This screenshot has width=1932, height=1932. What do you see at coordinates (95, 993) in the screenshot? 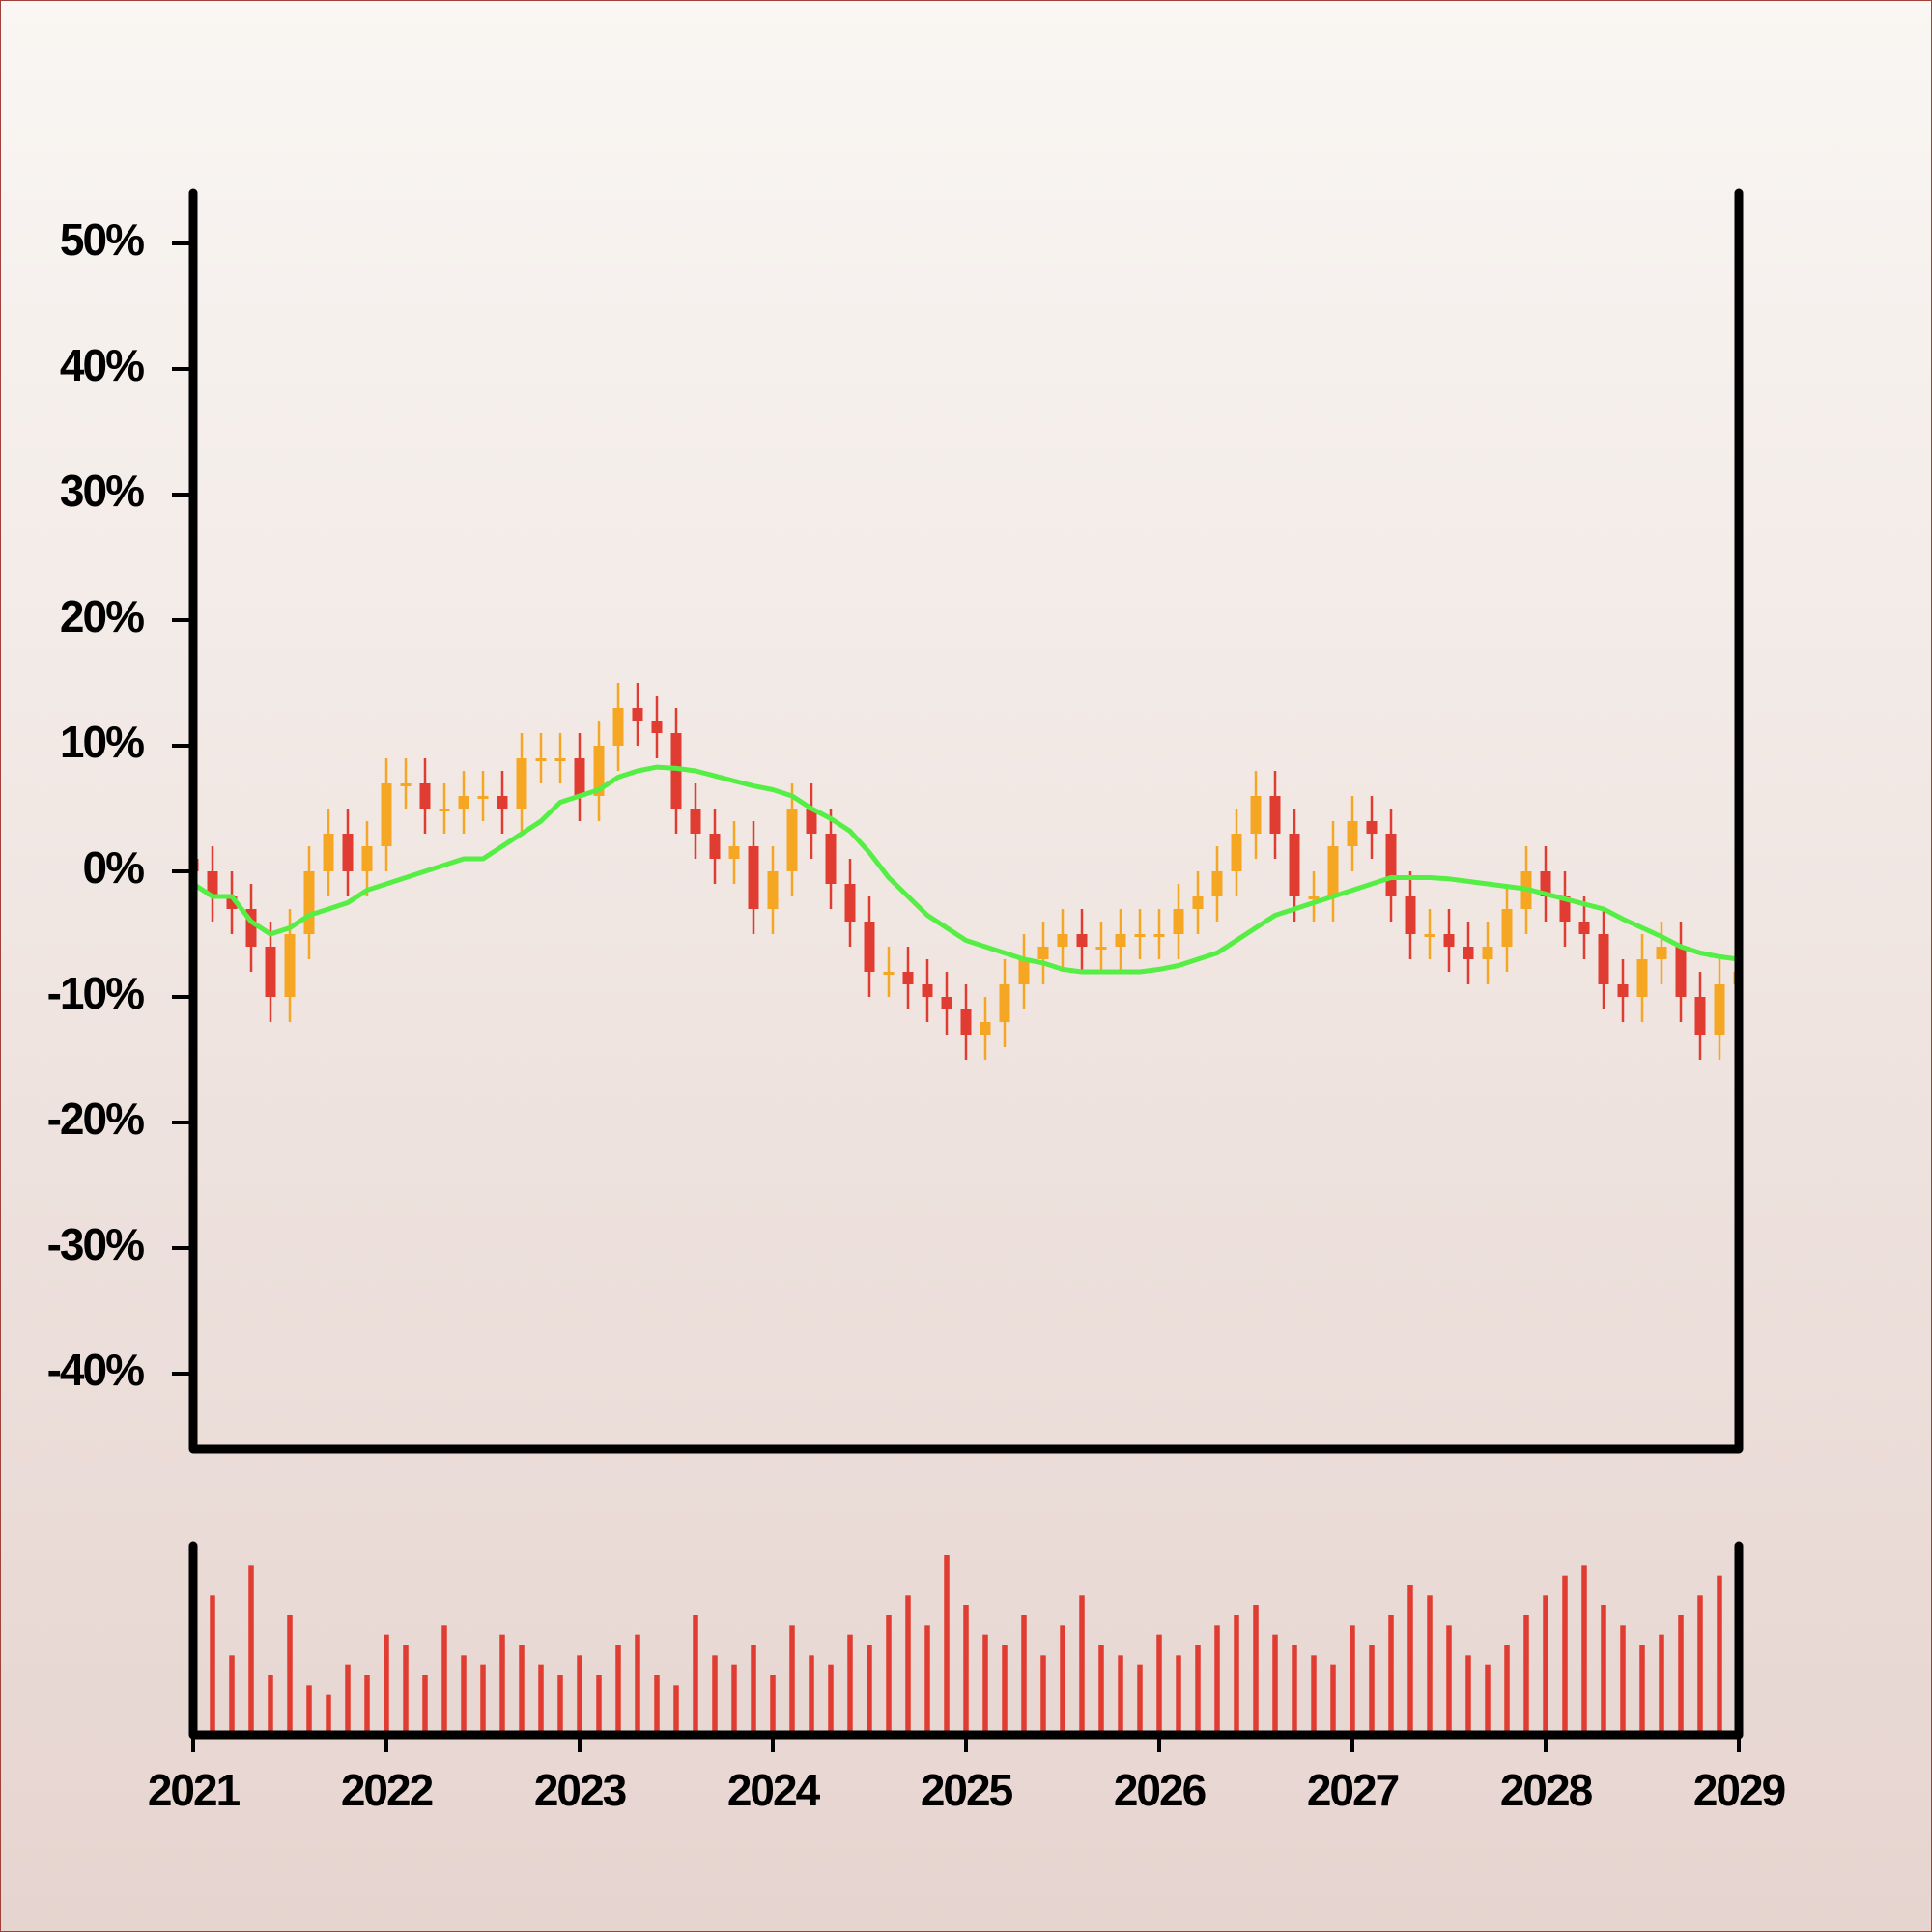
I see `y-tick-label: -10%` at bounding box center [95, 993].